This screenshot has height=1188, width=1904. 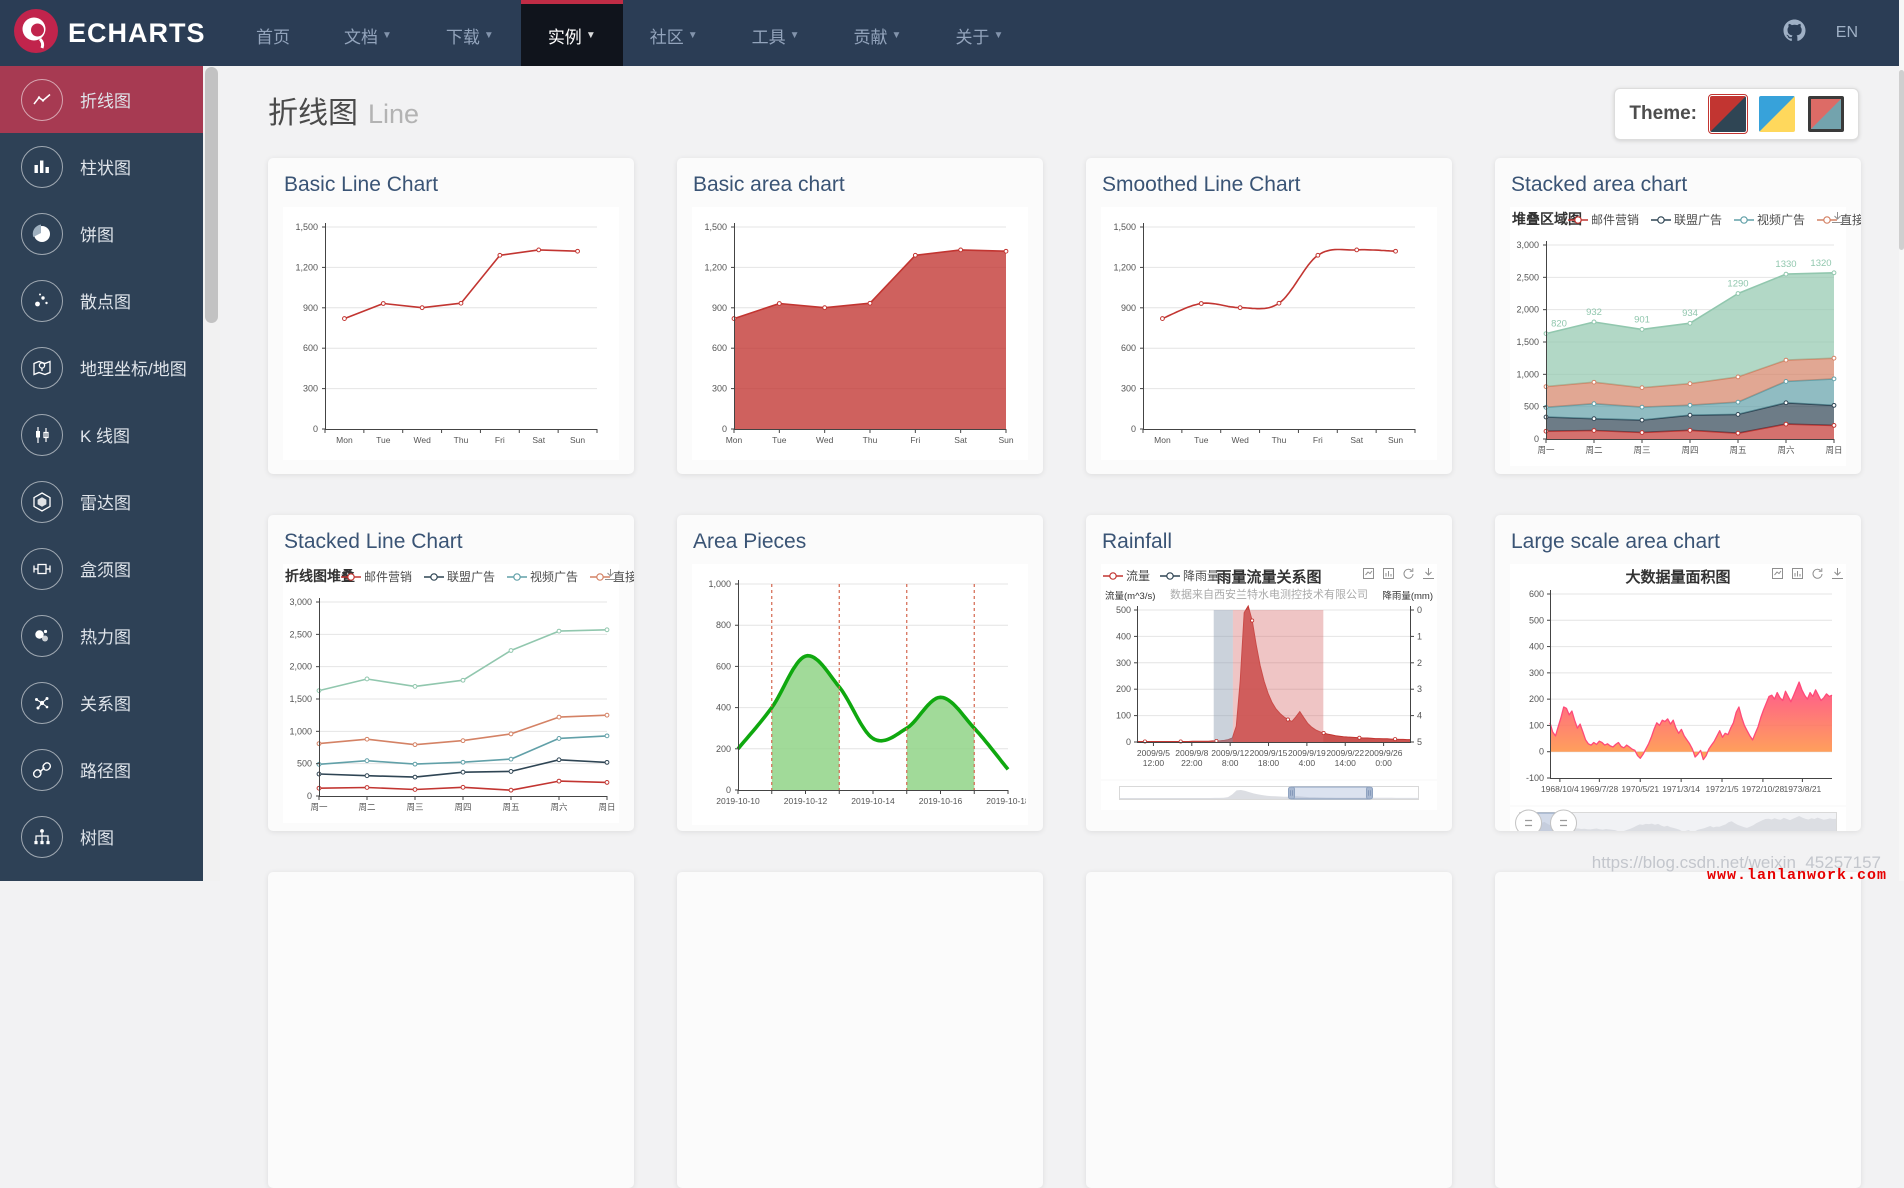 I want to click on nav-item-工具: 工具 ▼, so click(x=776, y=33).